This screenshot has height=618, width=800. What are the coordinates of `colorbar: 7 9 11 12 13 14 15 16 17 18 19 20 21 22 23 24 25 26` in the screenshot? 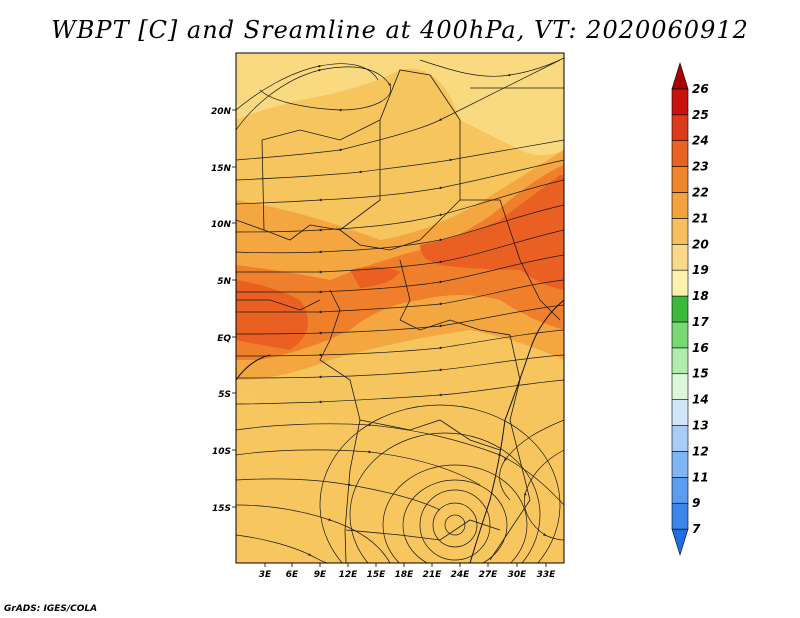 It's located at (690, 309).